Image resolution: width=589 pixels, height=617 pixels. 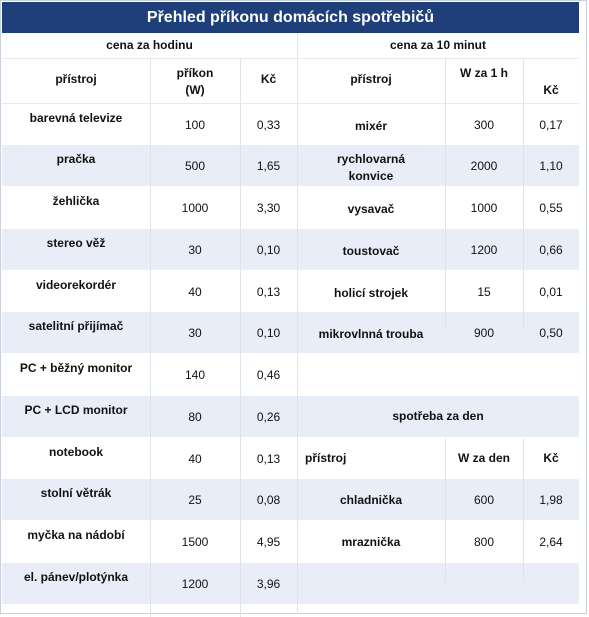 What do you see at coordinates (268, 375) in the screenshot?
I see `price-value: 0,46` at bounding box center [268, 375].